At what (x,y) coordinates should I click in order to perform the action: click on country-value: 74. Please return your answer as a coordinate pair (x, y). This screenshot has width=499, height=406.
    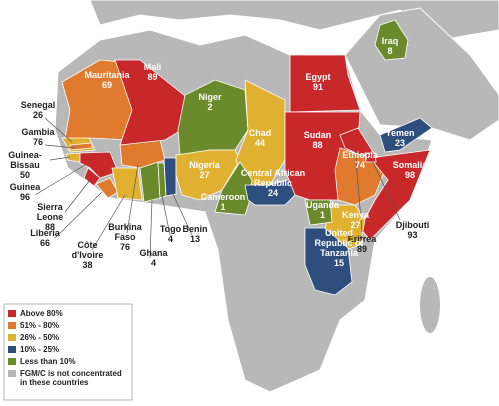
    Looking at the image, I should click on (359, 165).